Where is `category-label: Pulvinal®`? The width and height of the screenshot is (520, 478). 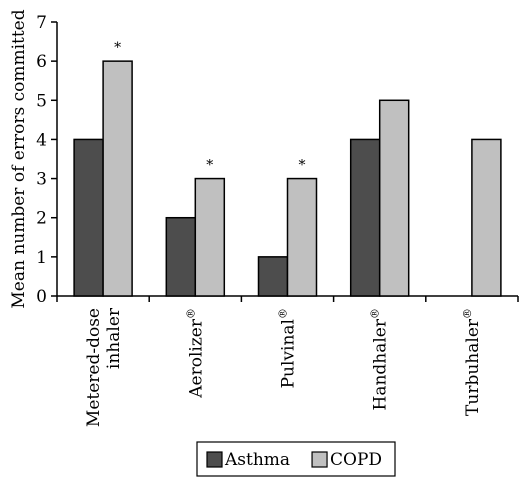 category-label: Pulvinal® is located at coordinates (288, 348).